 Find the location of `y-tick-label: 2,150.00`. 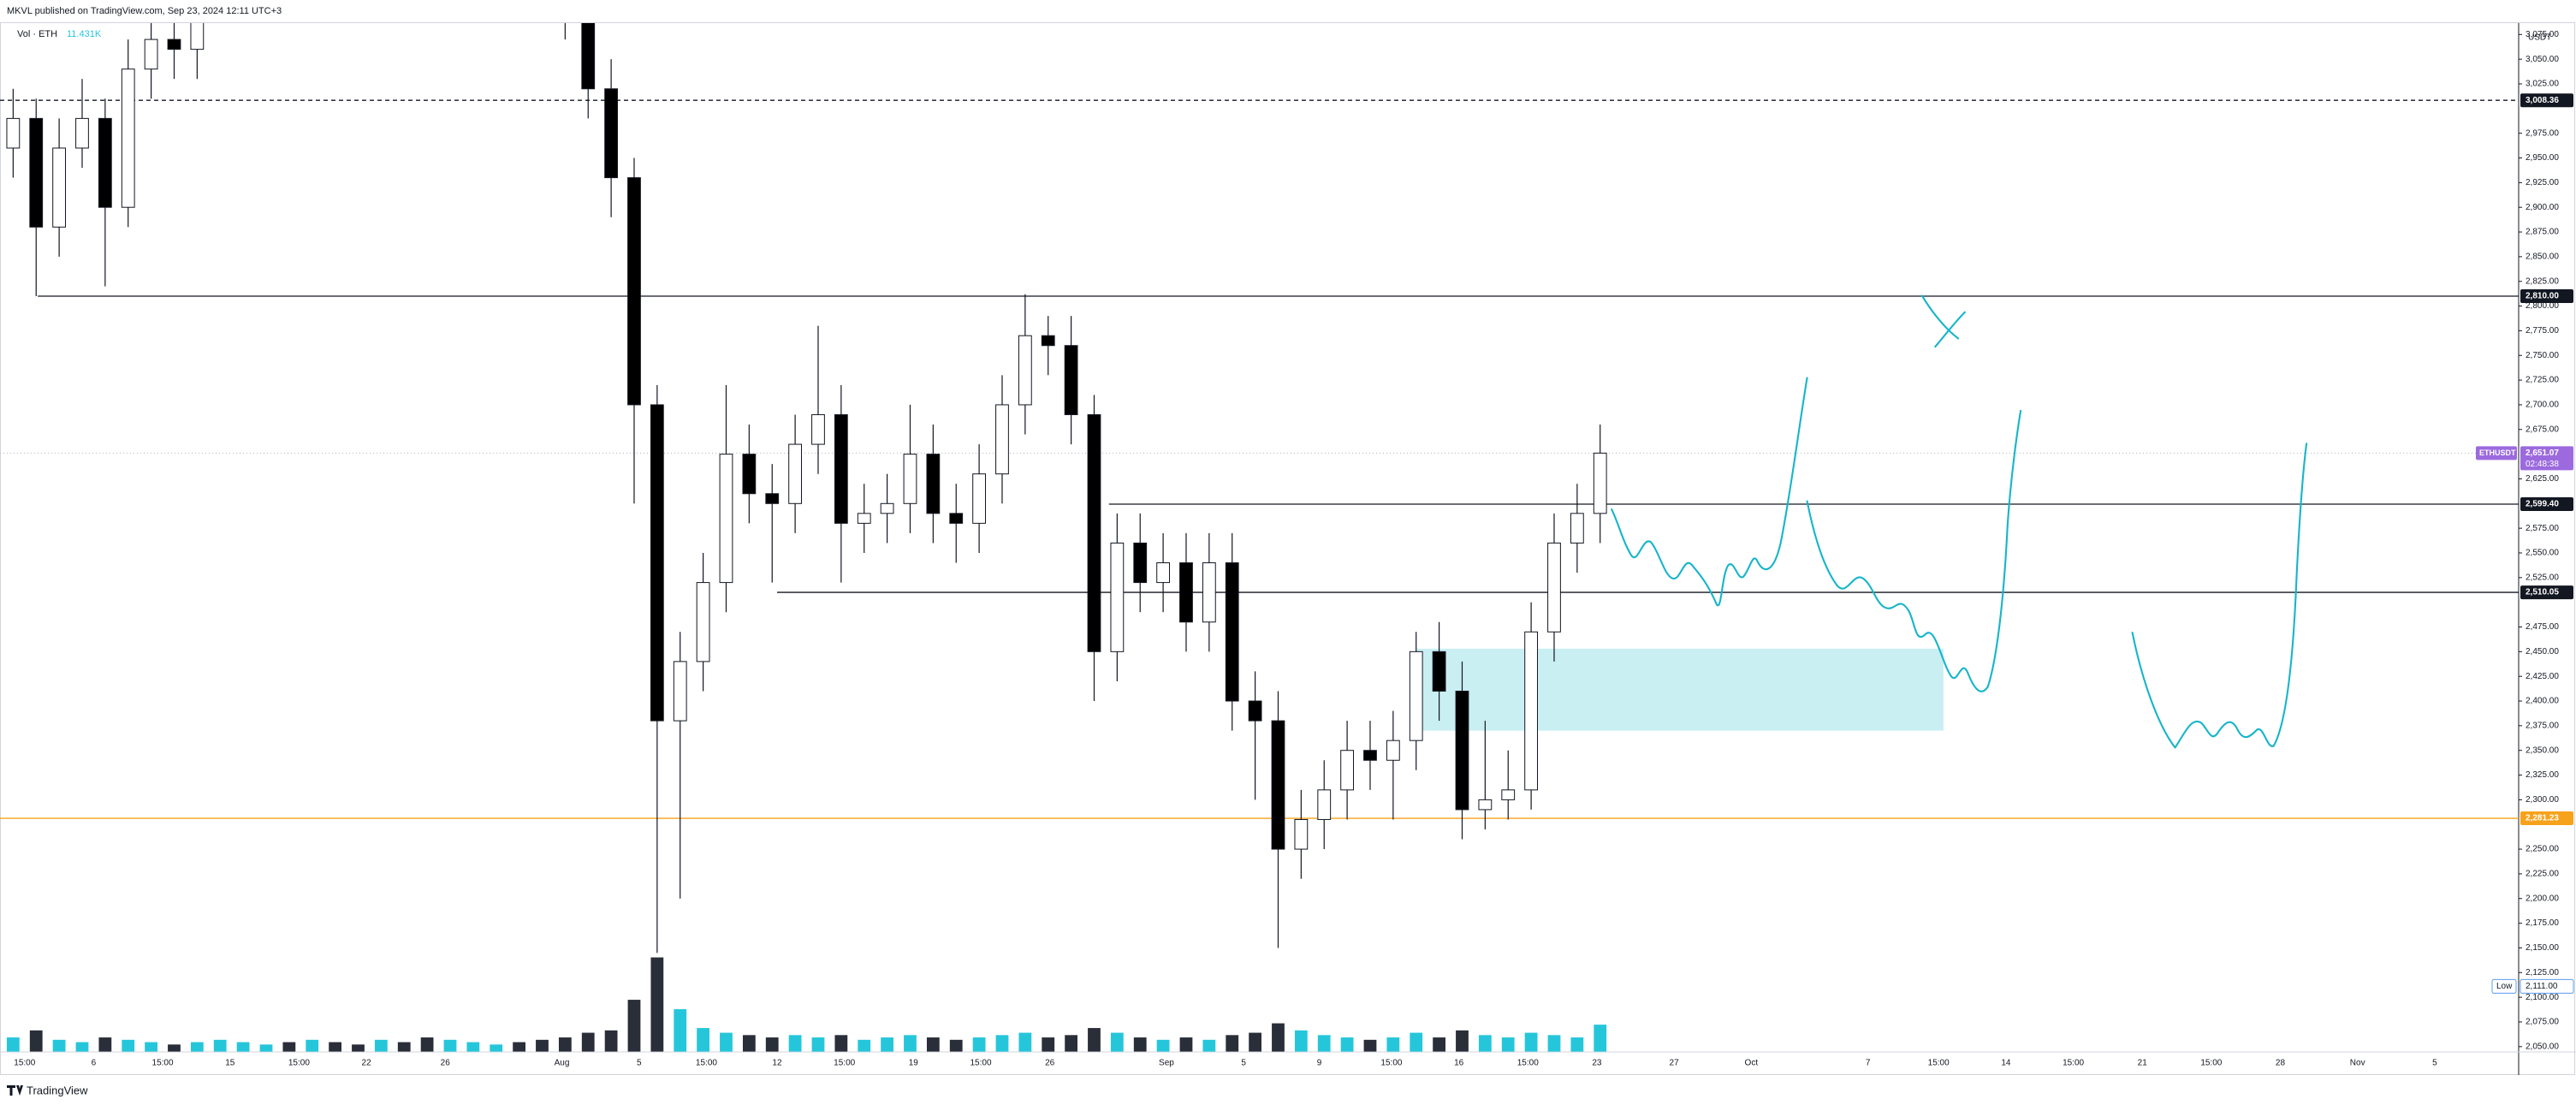

y-tick-label: 2,150.00 is located at coordinates (2542, 948).